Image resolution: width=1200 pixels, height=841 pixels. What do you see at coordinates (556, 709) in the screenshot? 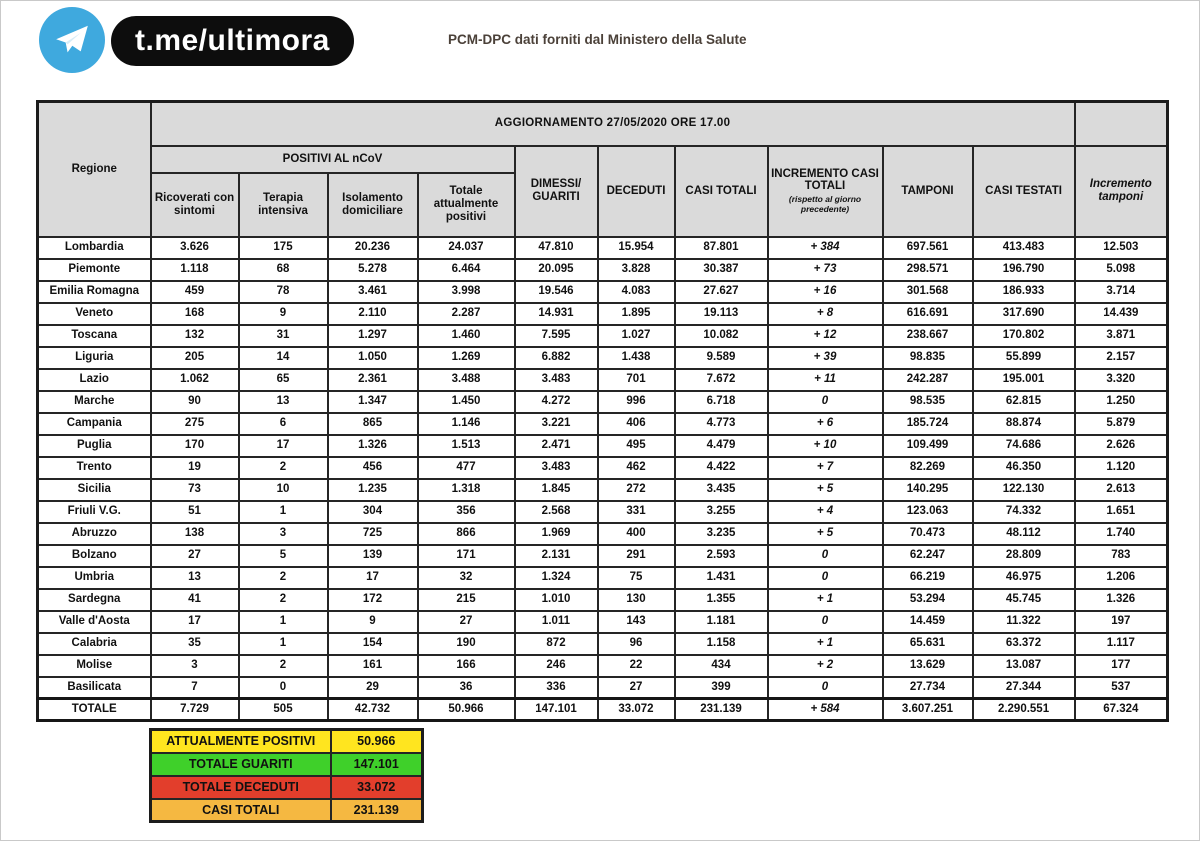
I see `cell-guariti: 147.101` at bounding box center [556, 709].